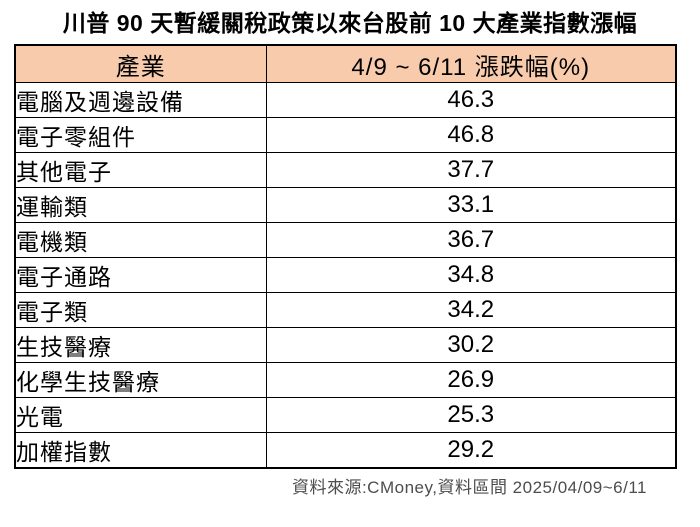  What do you see at coordinates (140, 380) in the screenshot?
I see `industry-name-cell: 化學生技醫療` at bounding box center [140, 380].